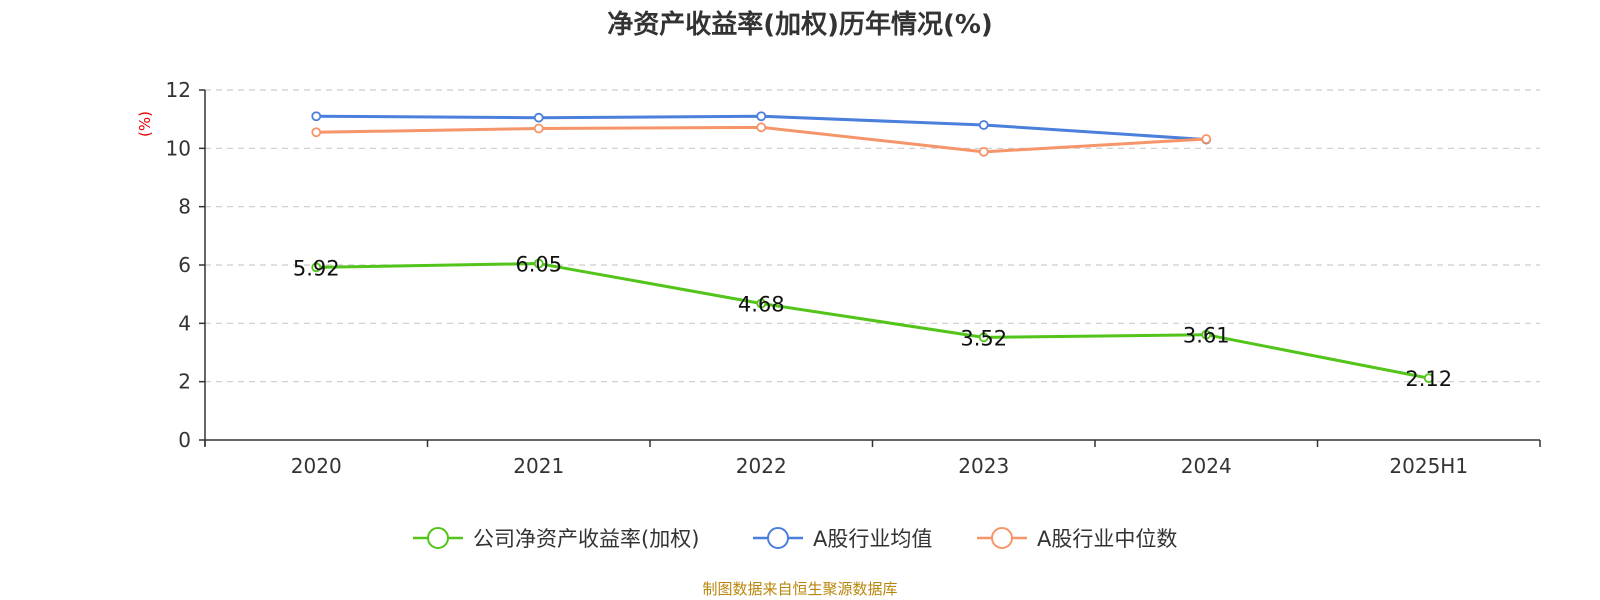 The image size is (1600, 600). Describe the element at coordinates (184, 323) in the screenshot. I see `y-tick-label: 4` at that location.